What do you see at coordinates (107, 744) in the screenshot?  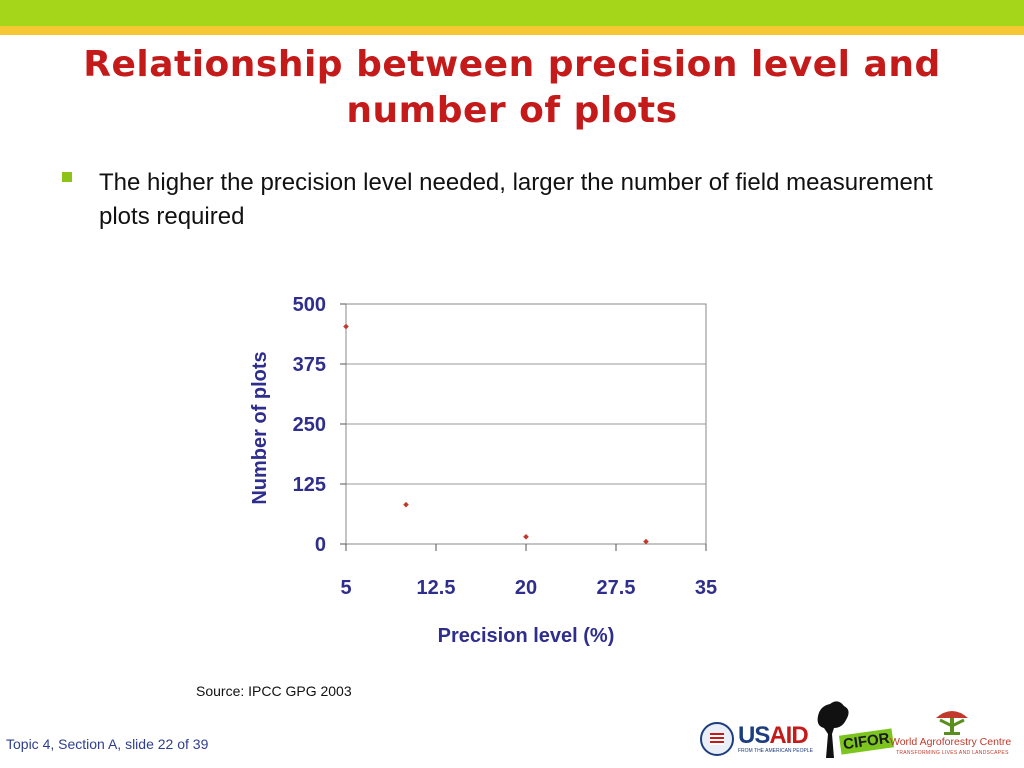 I see `slide-footer: Topic 4, Section A, slide 22 of 39` at bounding box center [107, 744].